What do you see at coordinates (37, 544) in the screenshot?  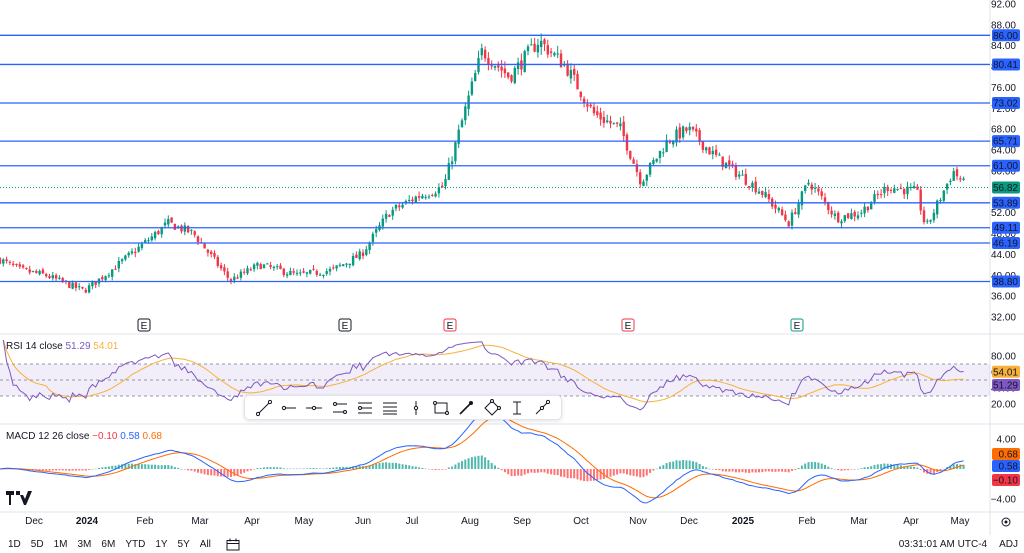 I see `range-button: 5D` at bounding box center [37, 544].